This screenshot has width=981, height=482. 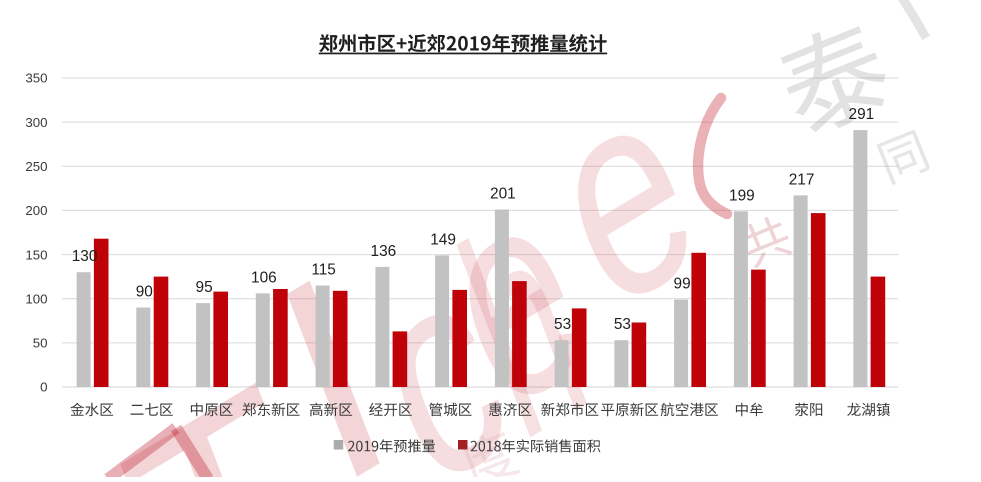 I want to click on svg-text: 200, so click(x=36, y=210).